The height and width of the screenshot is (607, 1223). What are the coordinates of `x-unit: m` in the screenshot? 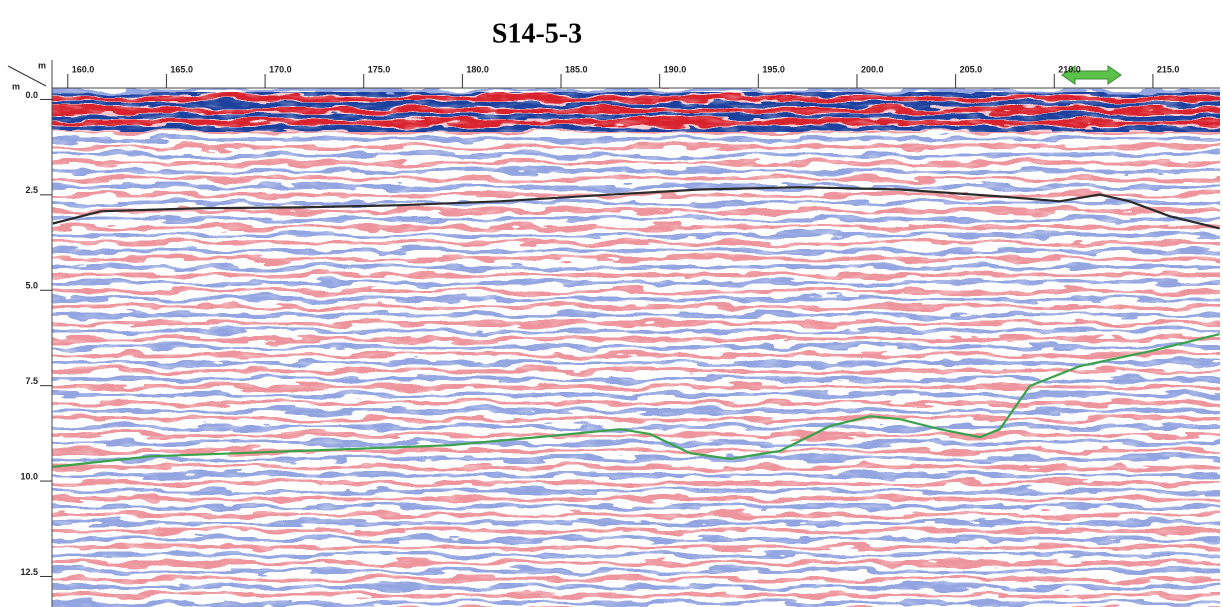 It's located at (42, 65).